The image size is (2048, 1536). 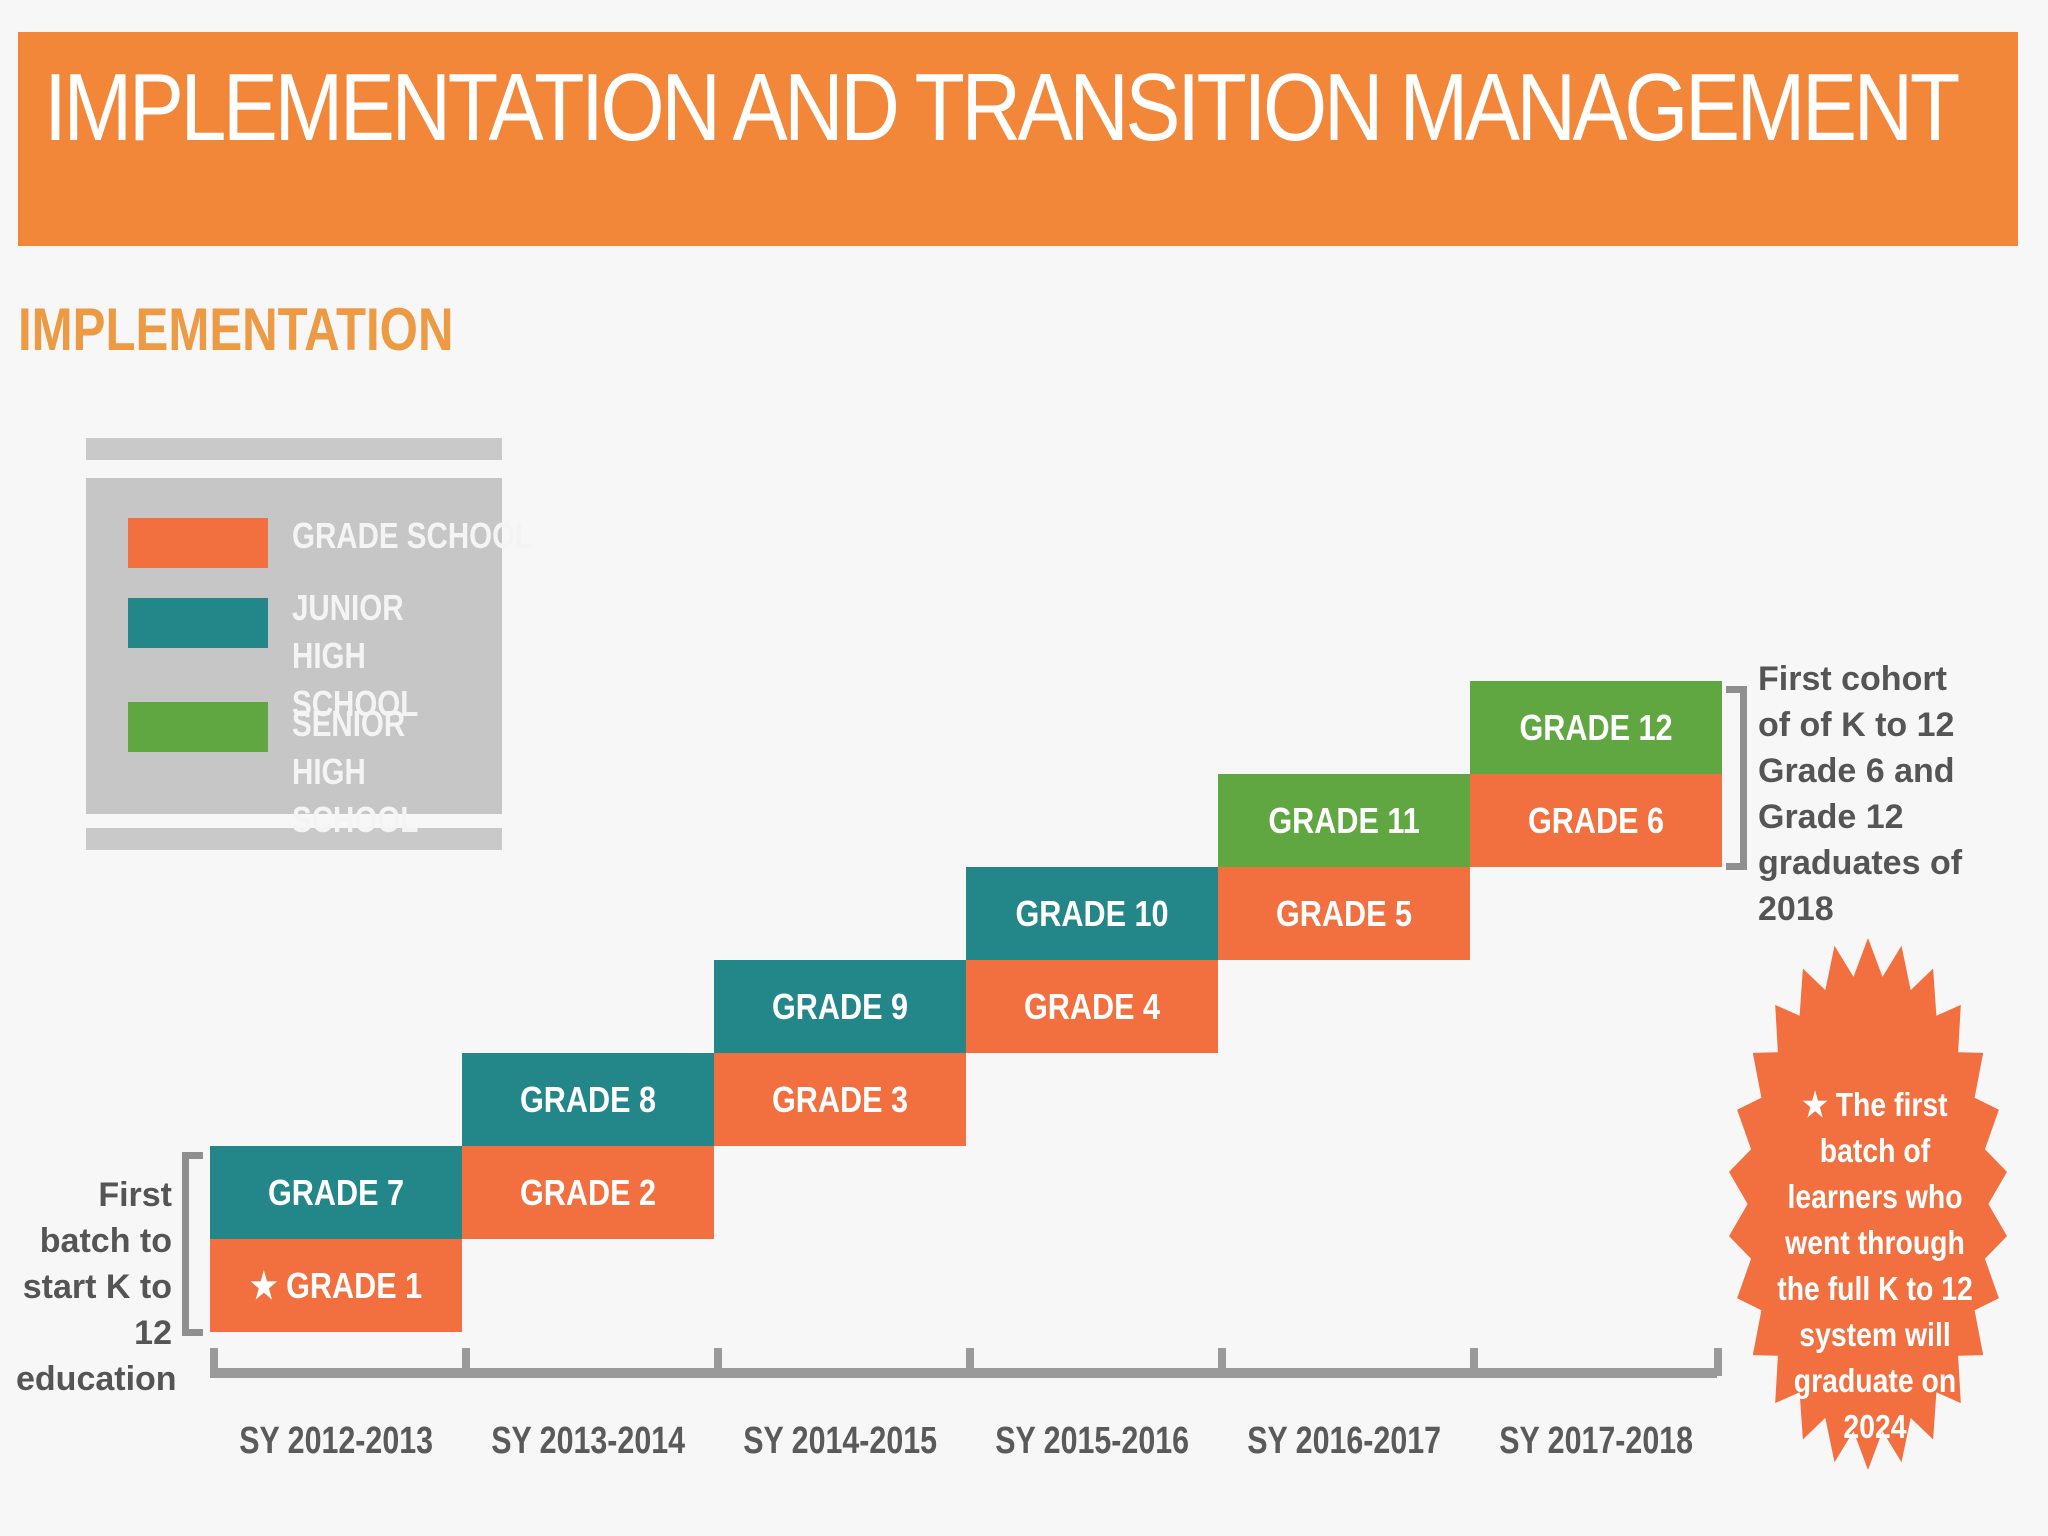 I want to click on grade-label: GRADE 6, so click(x=1596, y=820).